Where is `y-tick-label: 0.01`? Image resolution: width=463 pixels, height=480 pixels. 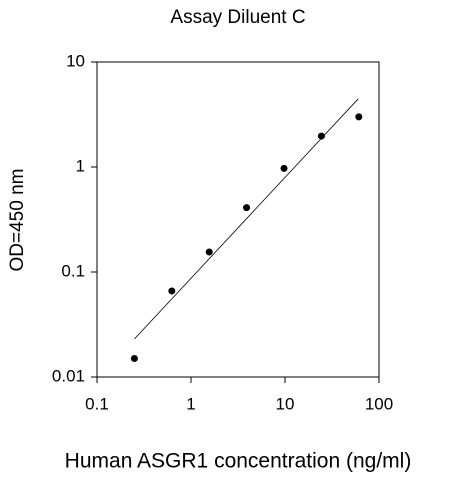
y-tick-label: 0.01 is located at coordinates (68, 375).